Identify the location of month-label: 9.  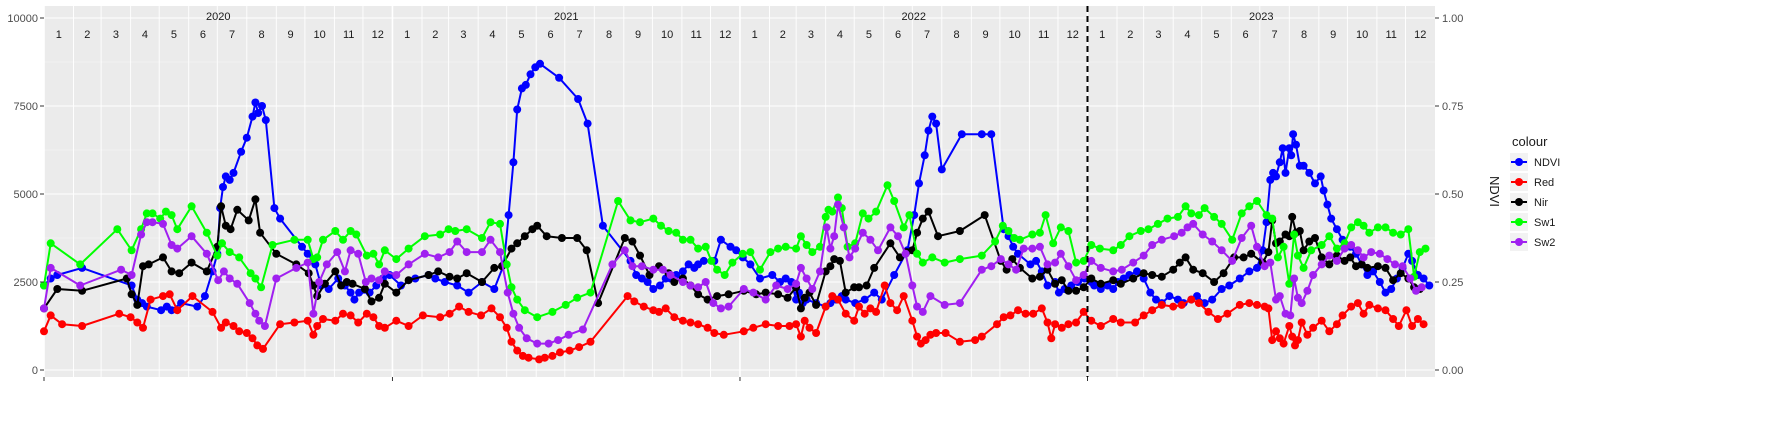
(1333, 35).